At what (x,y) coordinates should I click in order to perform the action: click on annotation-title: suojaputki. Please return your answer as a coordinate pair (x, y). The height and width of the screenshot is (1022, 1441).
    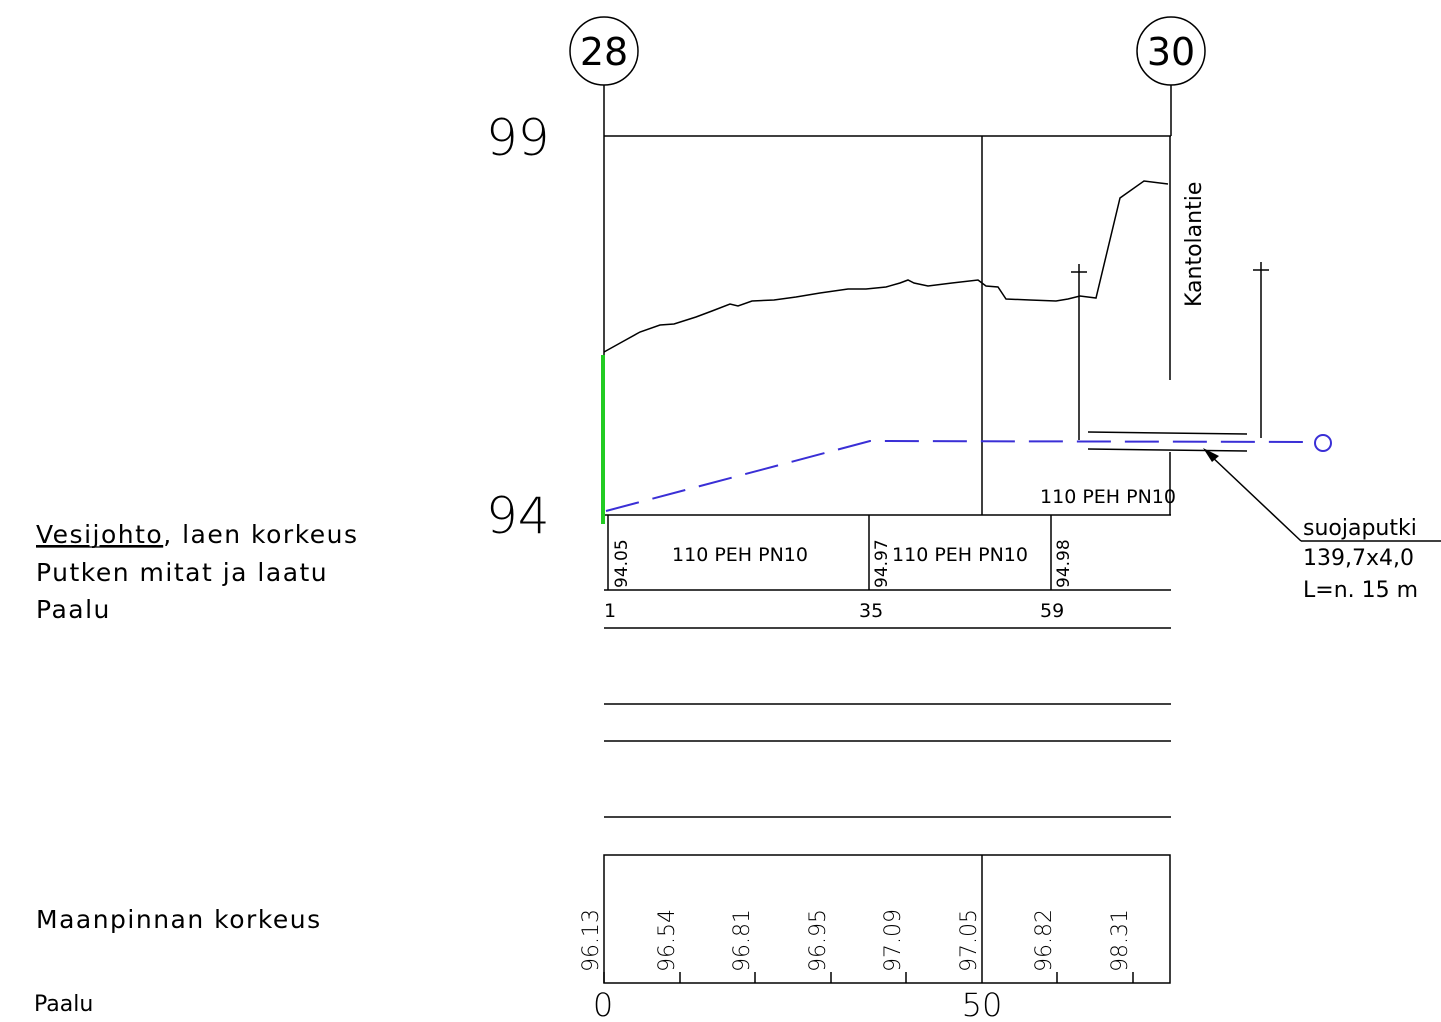
    Looking at the image, I should click on (1360, 528).